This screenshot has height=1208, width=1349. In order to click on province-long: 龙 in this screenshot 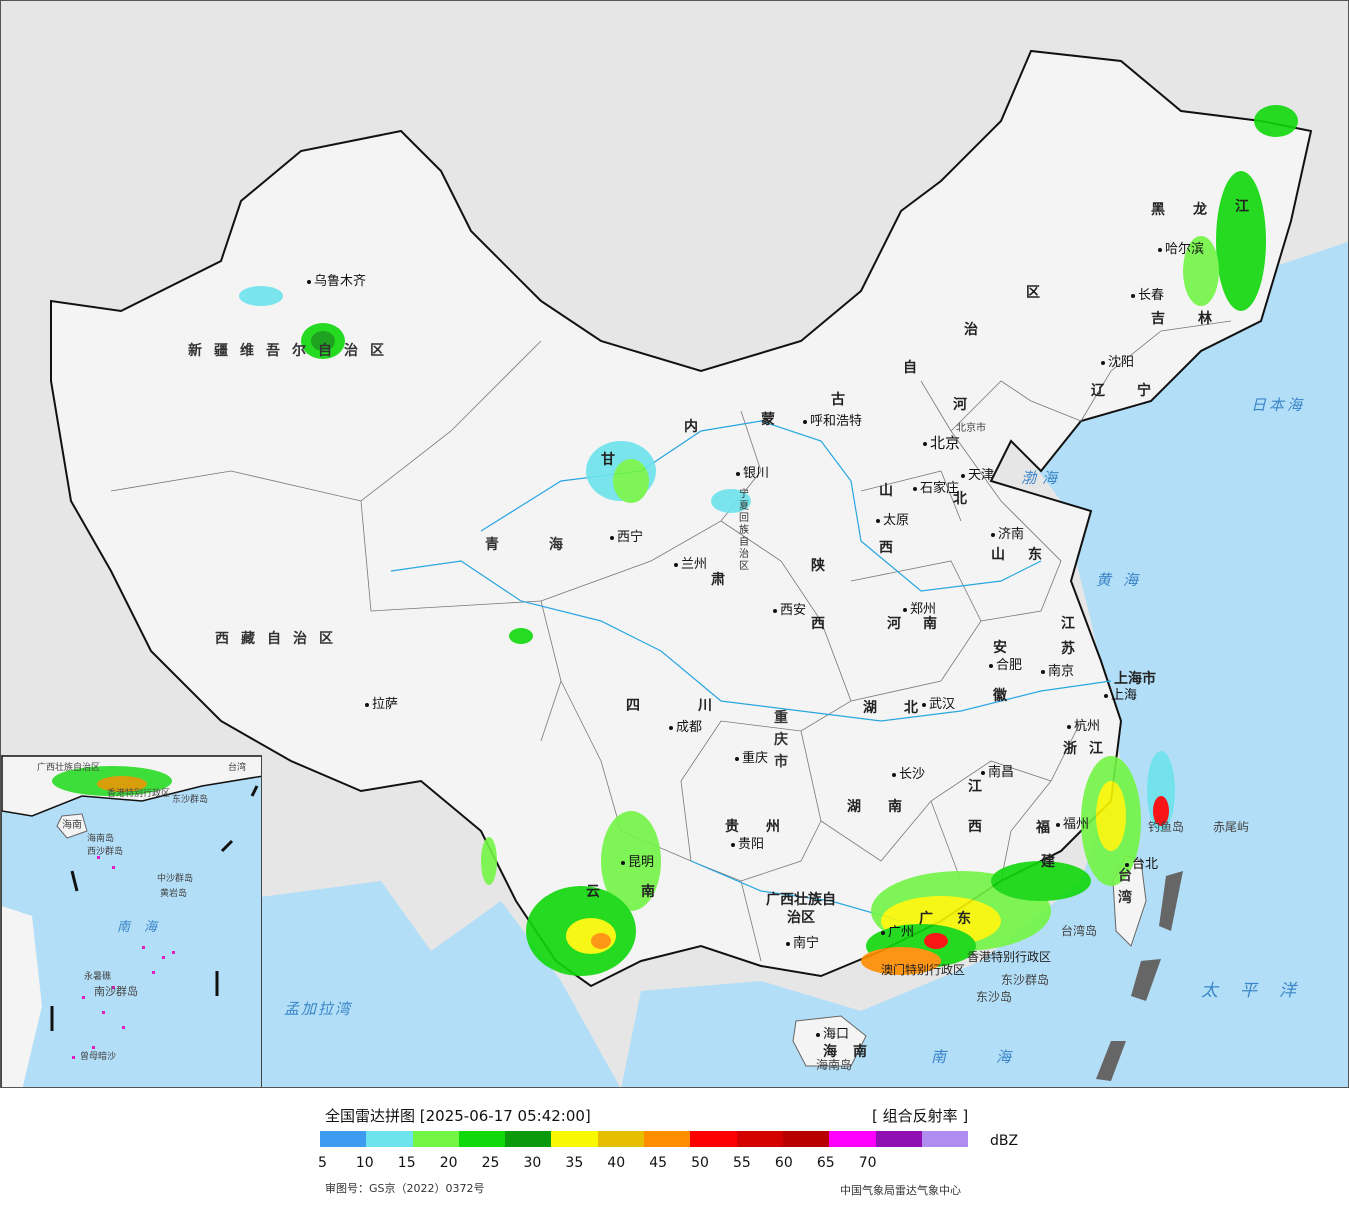, I will do `click(1200, 210)`.